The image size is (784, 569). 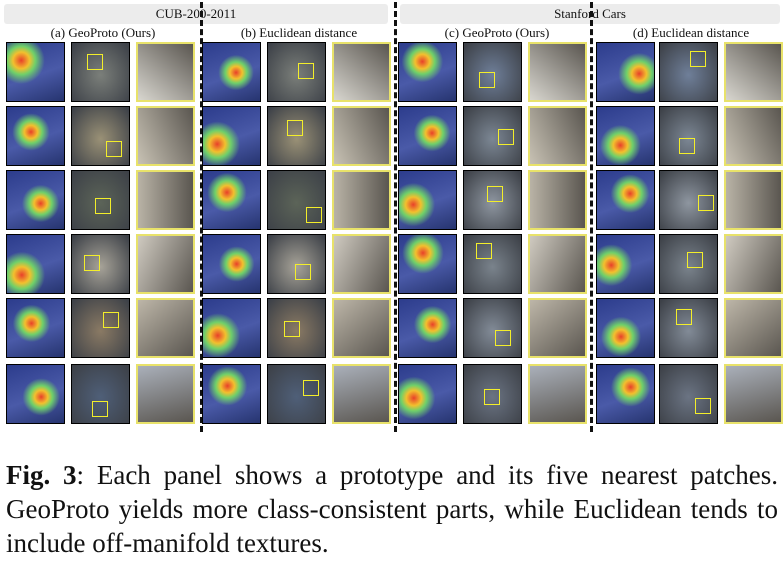 What do you see at coordinates (196, 14) in the screenshot?
I see `dataset-banner-cub: CUB-200-2011` at bounding box center [196, 14].